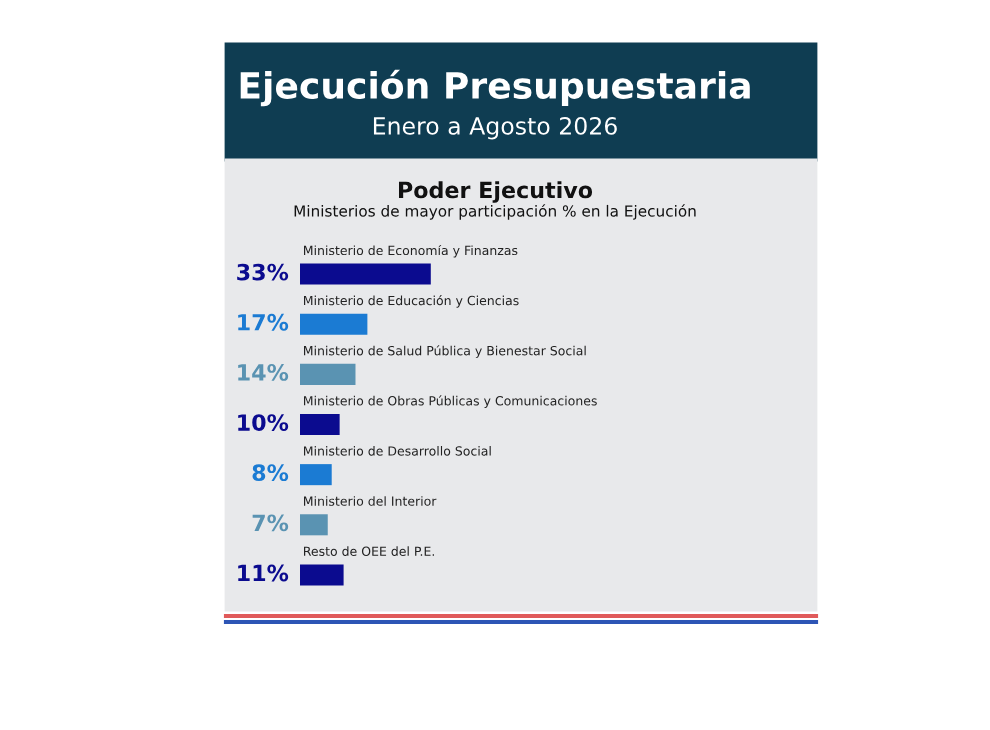 The height and width of the screenshot is (730, 990). What do you see at coordinates (270, 523) in the screenshot?
I see `data-label: 7%` at bounding box center [270, 523].